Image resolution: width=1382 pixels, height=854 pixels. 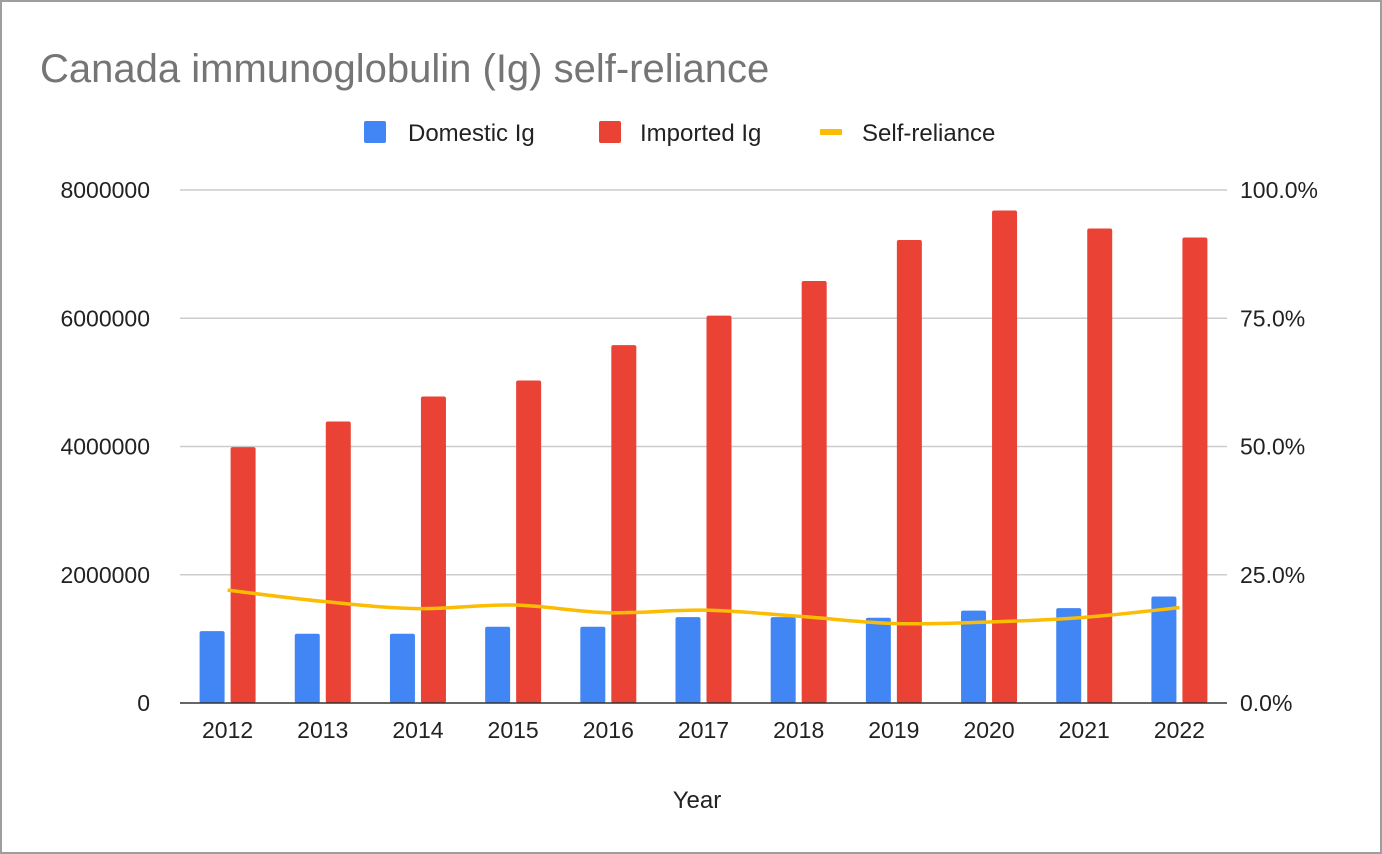 I want to click on left-axis-ticks: 0 2000000 4000000 6000000 8000000, so click(x=105, y=446).